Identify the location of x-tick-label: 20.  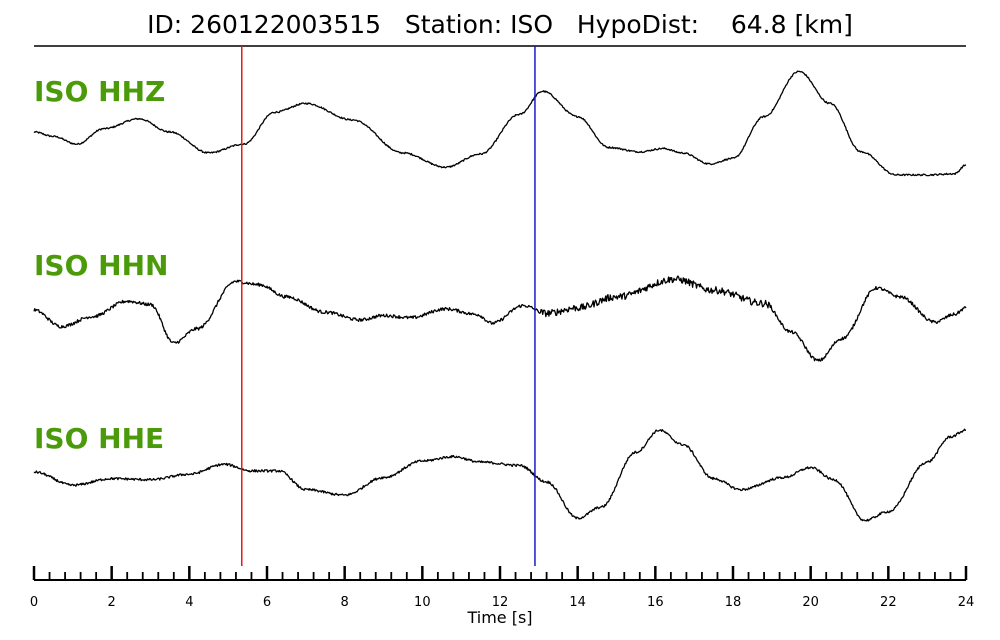
(810, 602).